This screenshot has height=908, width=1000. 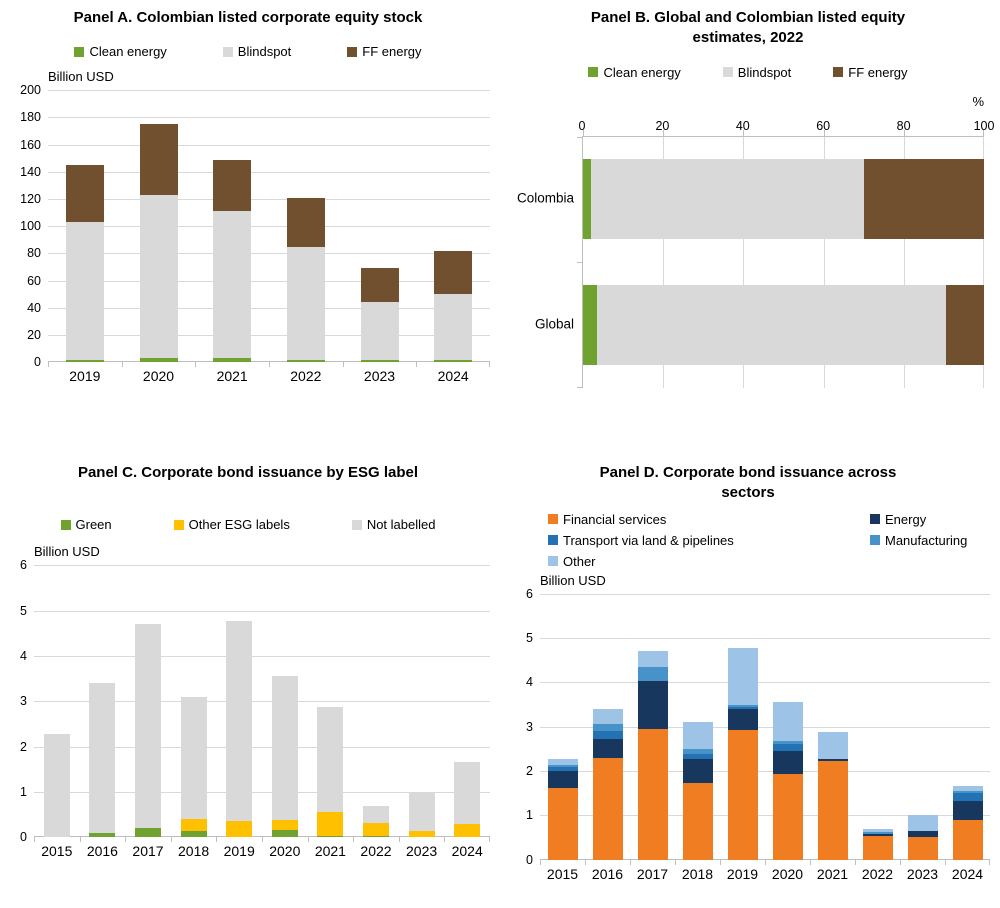 I want to click on y-tick-label: 140, so click(x=30, y=171).